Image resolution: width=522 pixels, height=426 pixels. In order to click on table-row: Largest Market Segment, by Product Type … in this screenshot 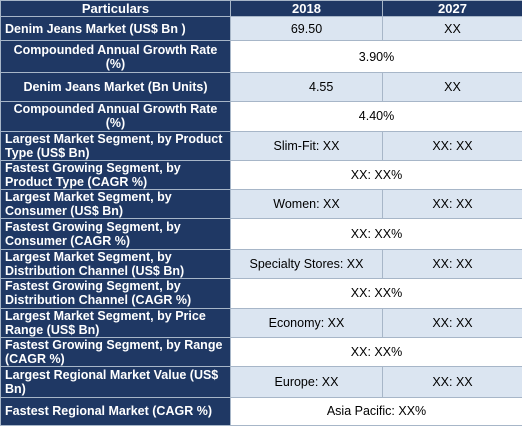, I will do `click(261, 146)`.